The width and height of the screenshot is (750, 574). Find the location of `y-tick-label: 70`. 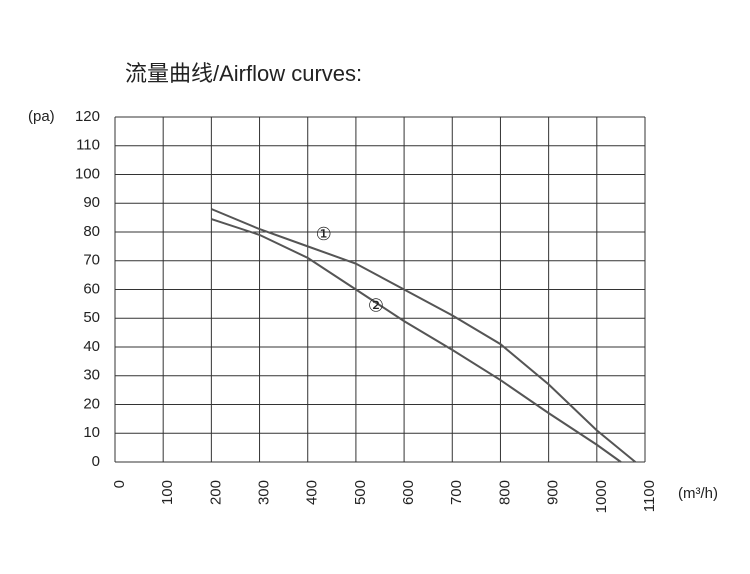

y-tick-label: 70 is located at coordinates (91, 260).